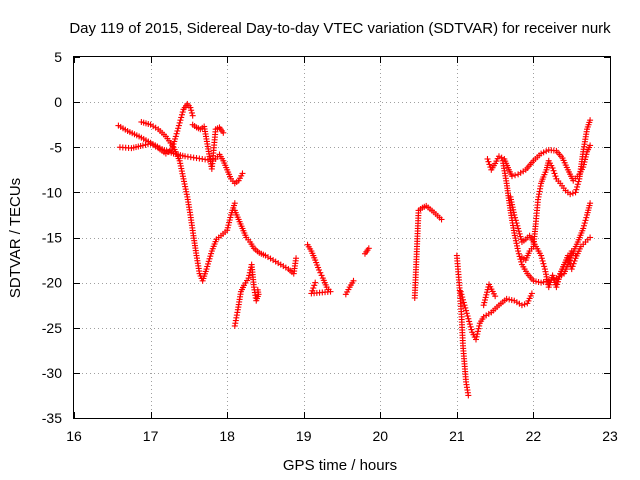 This screenshot has height=480, width=640. What do you see at coordinates (74, 436) in the screenshot?
I see `x-tick-label: 16` at bounding box center [74, 436].